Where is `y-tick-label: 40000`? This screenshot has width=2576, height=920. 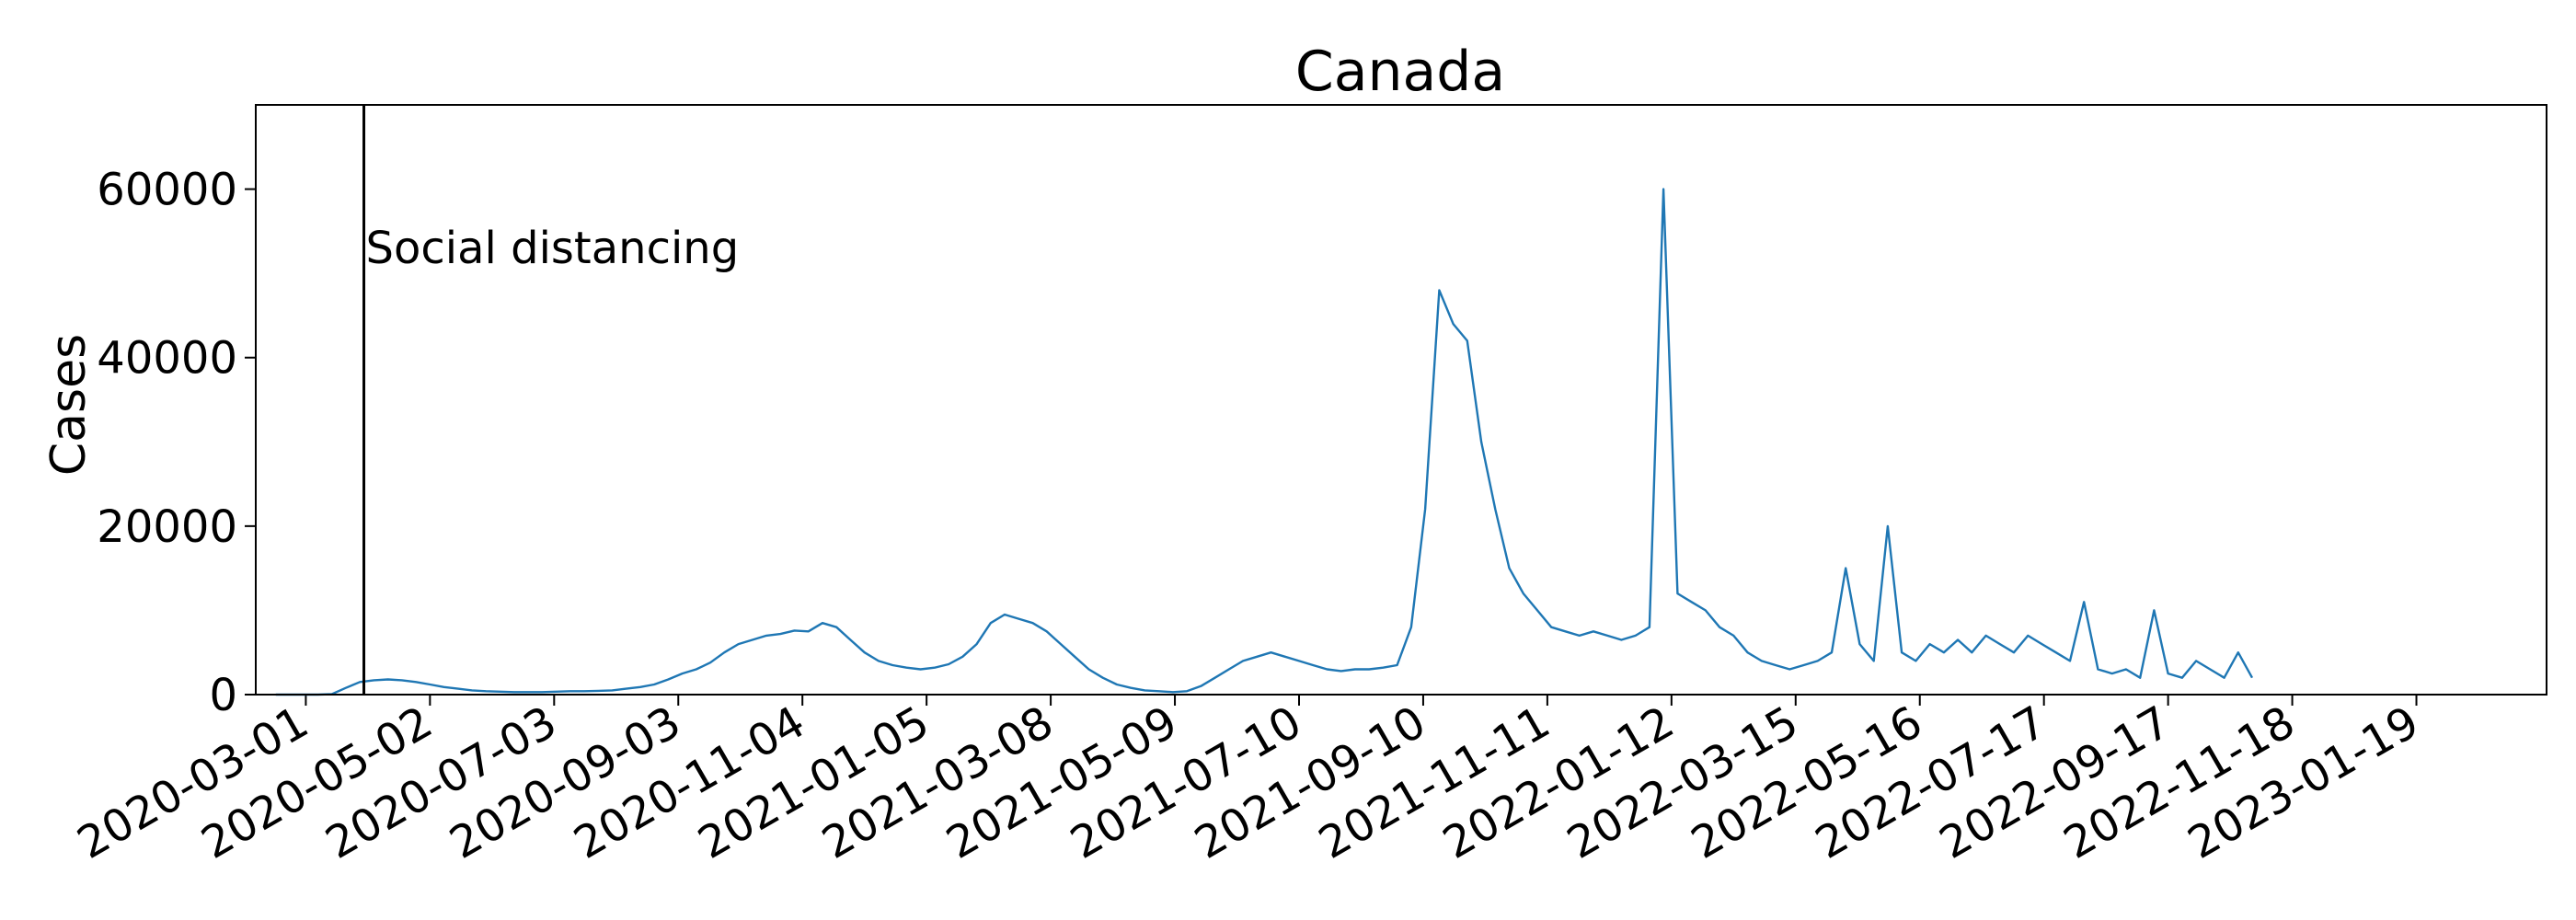
y-tick-label: 40000 is located at coordinates (167, 359).